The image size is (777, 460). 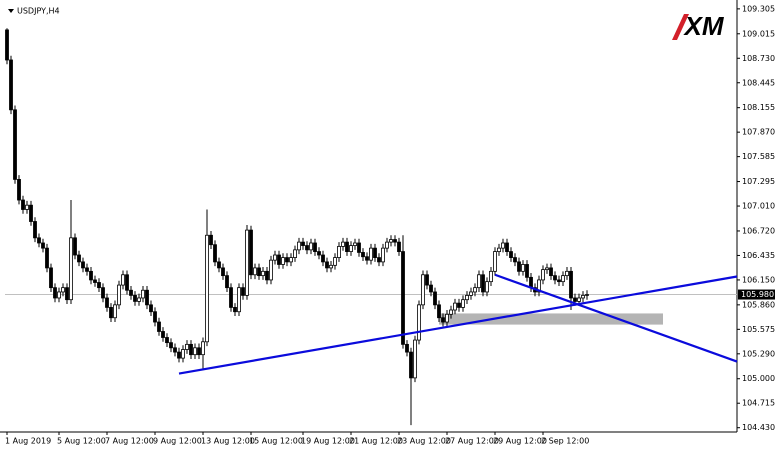 I want to click on x-tick-label: 9 Aug 12:00, so click(x=177, y=441).